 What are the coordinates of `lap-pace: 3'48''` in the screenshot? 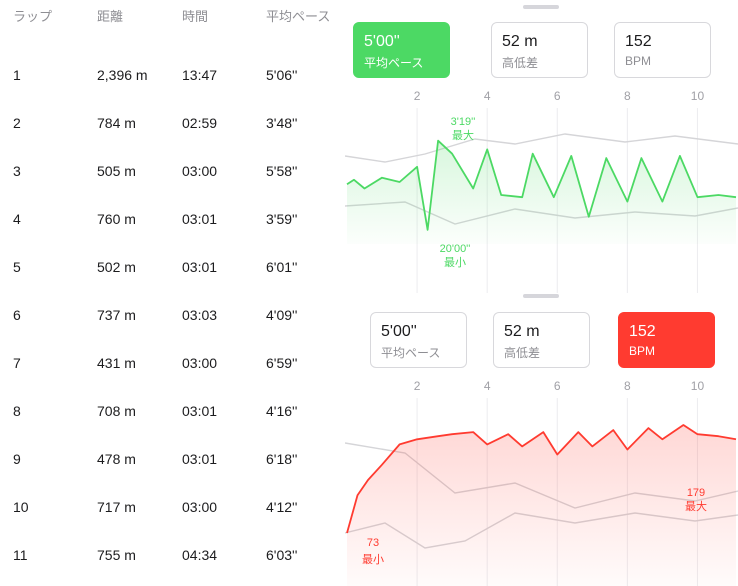 It's located at (282, 123).